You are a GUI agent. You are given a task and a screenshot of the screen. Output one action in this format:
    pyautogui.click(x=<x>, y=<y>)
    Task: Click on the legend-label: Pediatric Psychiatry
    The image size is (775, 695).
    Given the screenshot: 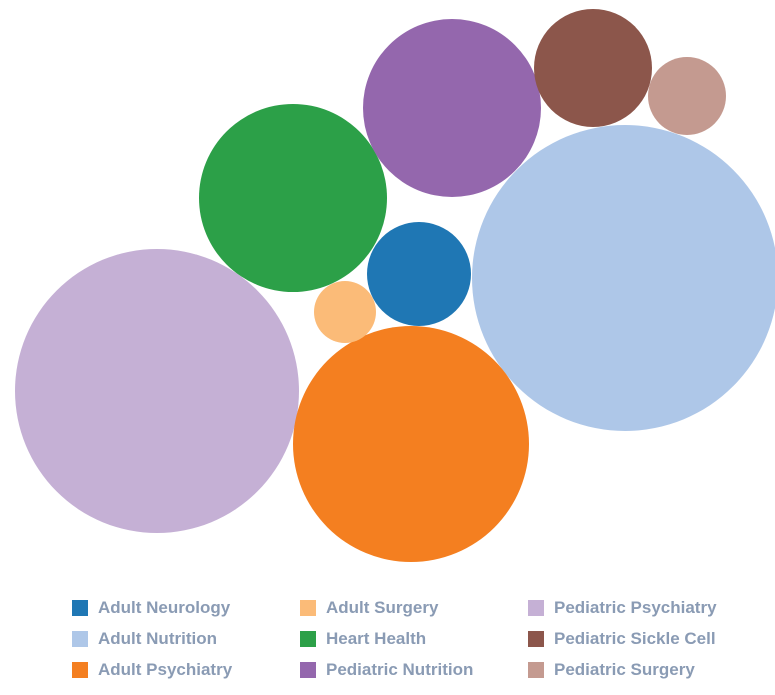 What is the action you would take?
    pyautogui.click(x=635, y=607)
    